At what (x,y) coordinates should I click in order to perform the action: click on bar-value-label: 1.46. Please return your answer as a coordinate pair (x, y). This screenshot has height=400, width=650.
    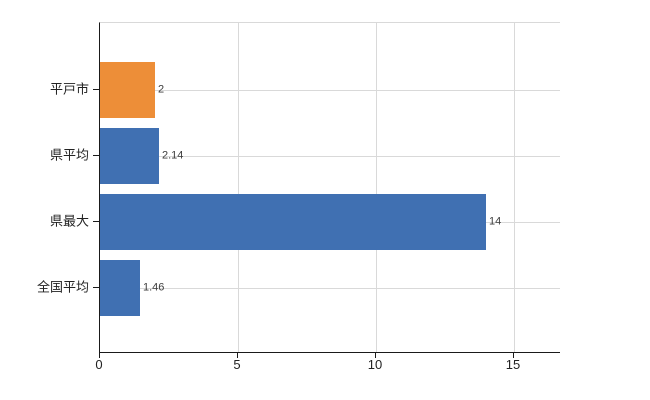
    Looking at the image, I should click on (154, 287).